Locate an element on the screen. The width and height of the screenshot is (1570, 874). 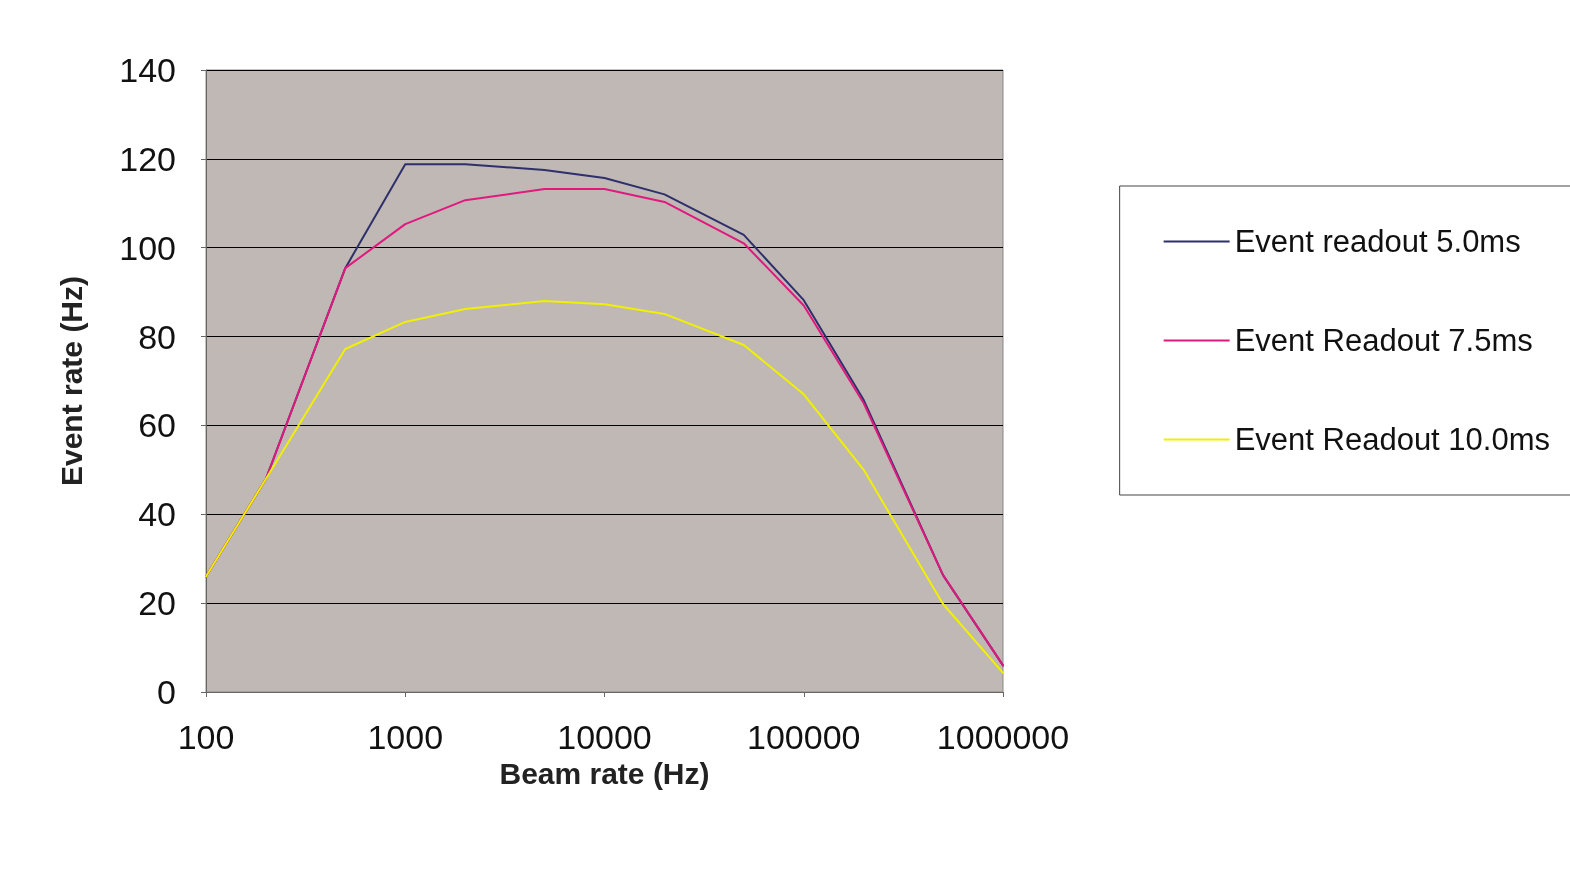
x-tick-label: 10000 is located at coordinates (604, 737).